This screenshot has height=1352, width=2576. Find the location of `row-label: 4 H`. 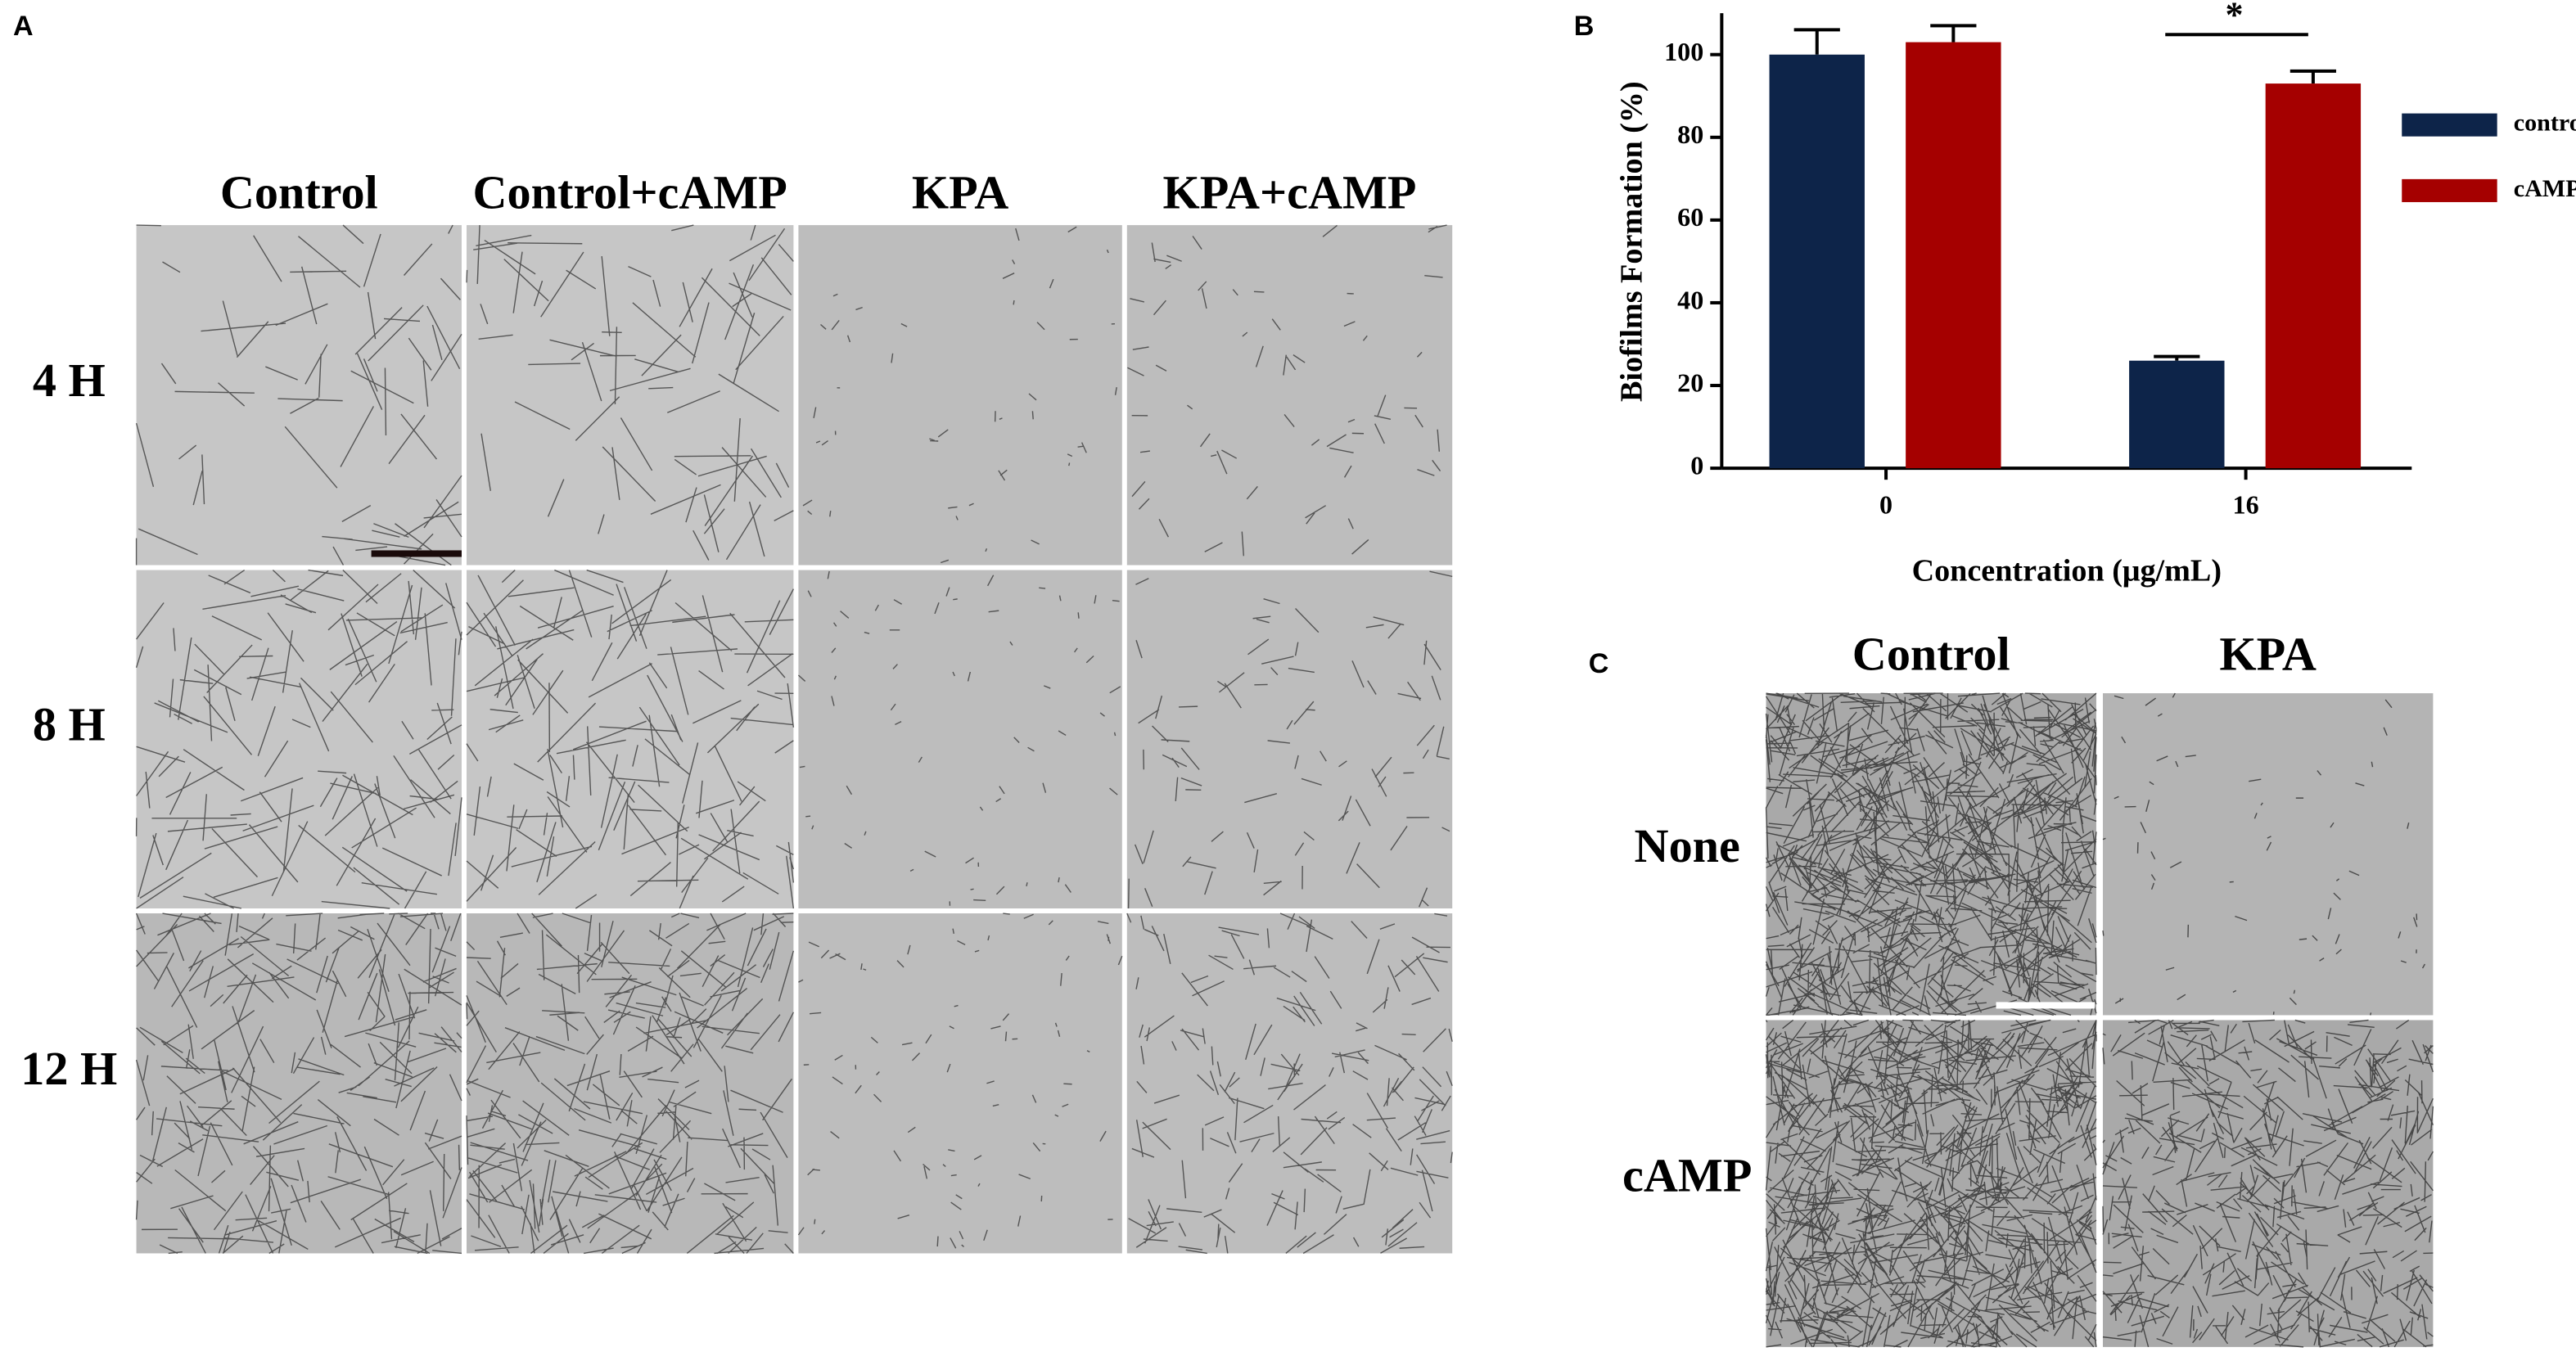

row-label: 4 H is located at coordinates (69, 380).